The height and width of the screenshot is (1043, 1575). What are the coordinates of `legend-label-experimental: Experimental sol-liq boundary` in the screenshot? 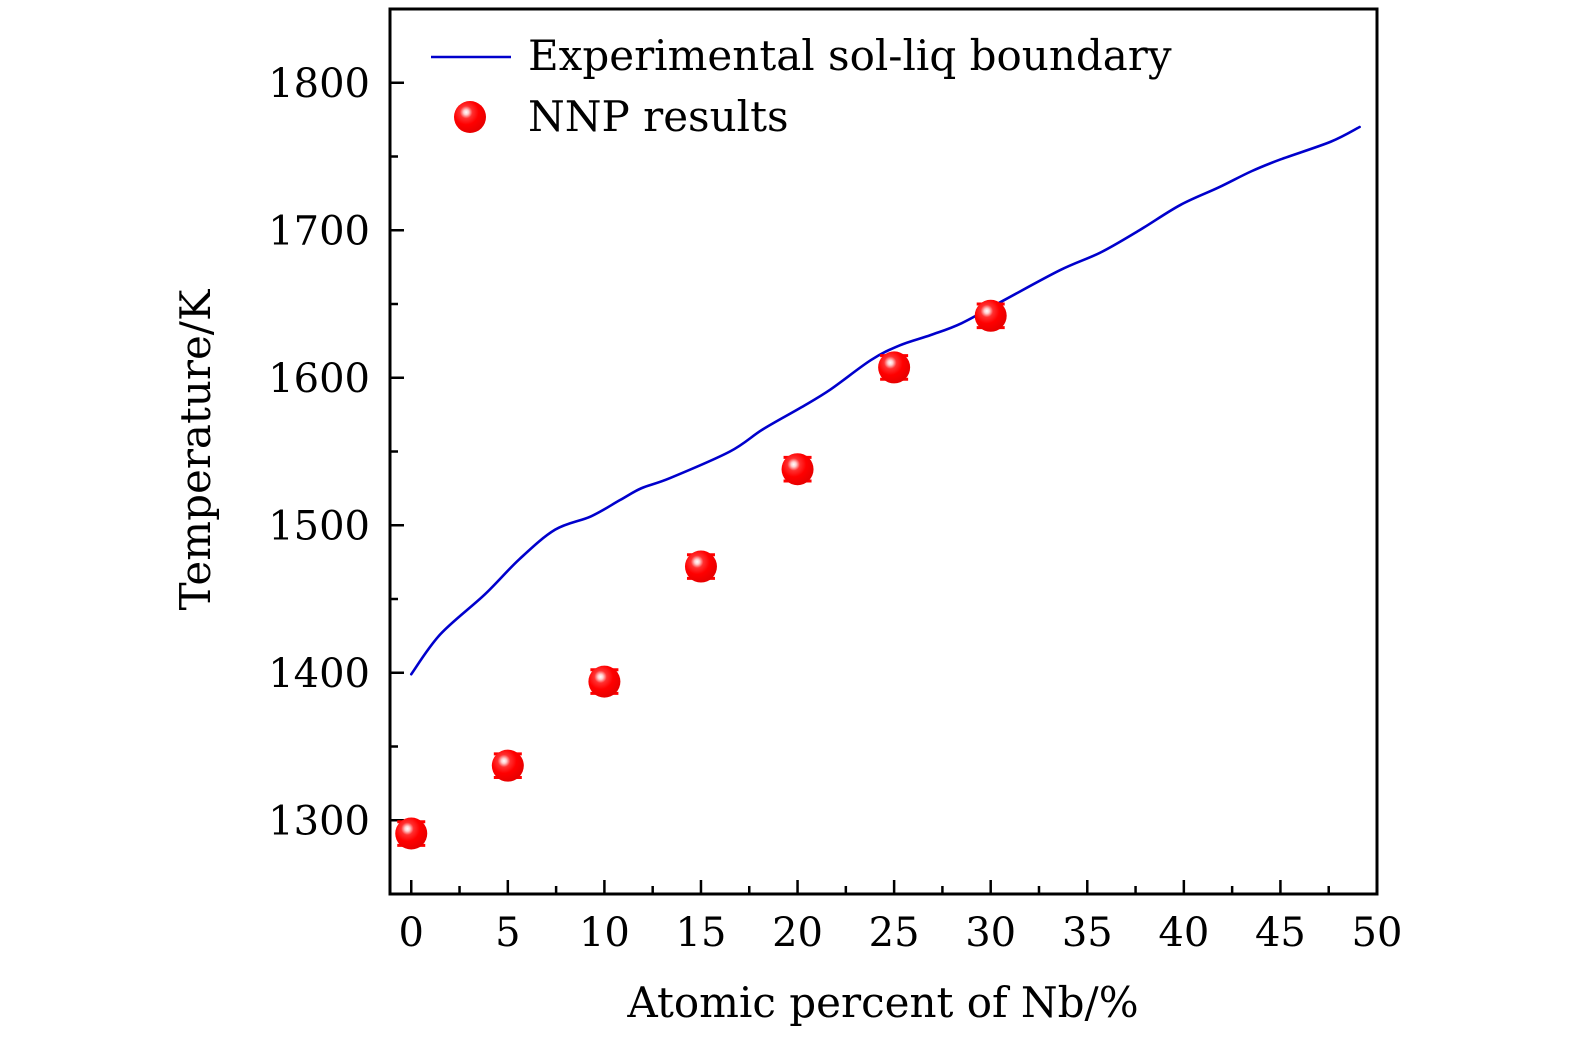 It's located at (850, 55).